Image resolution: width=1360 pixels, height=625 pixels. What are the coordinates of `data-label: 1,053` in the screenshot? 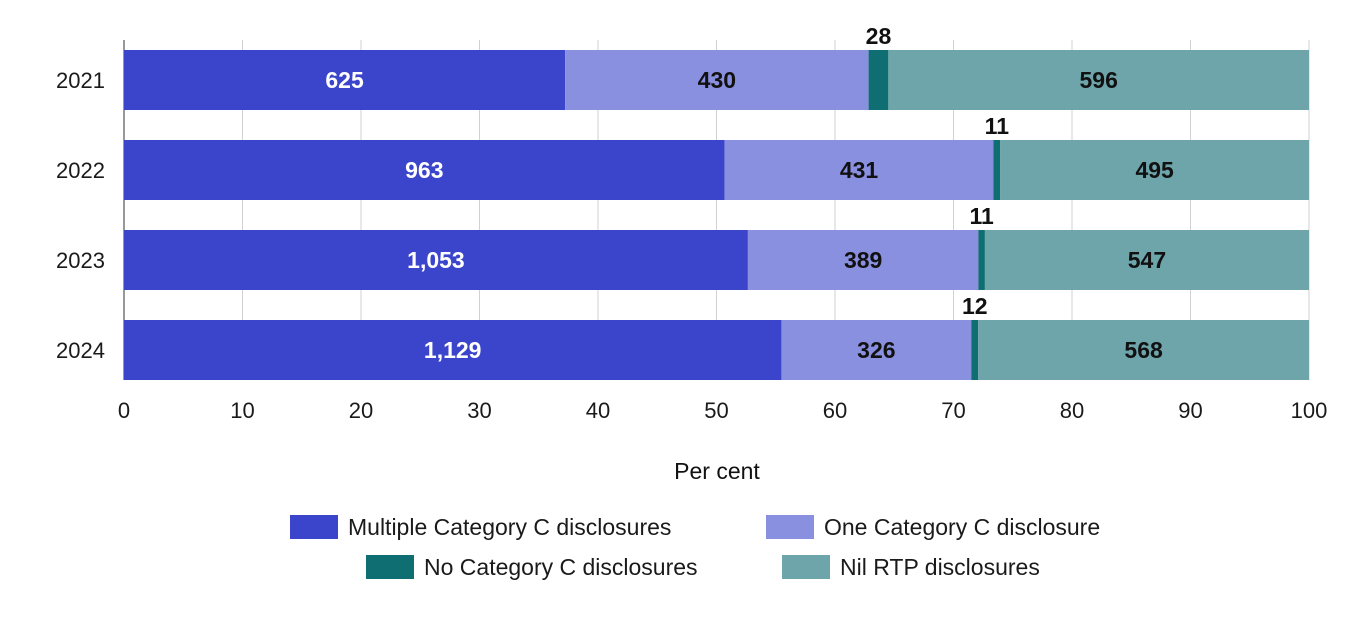 It's located at (436, 260).